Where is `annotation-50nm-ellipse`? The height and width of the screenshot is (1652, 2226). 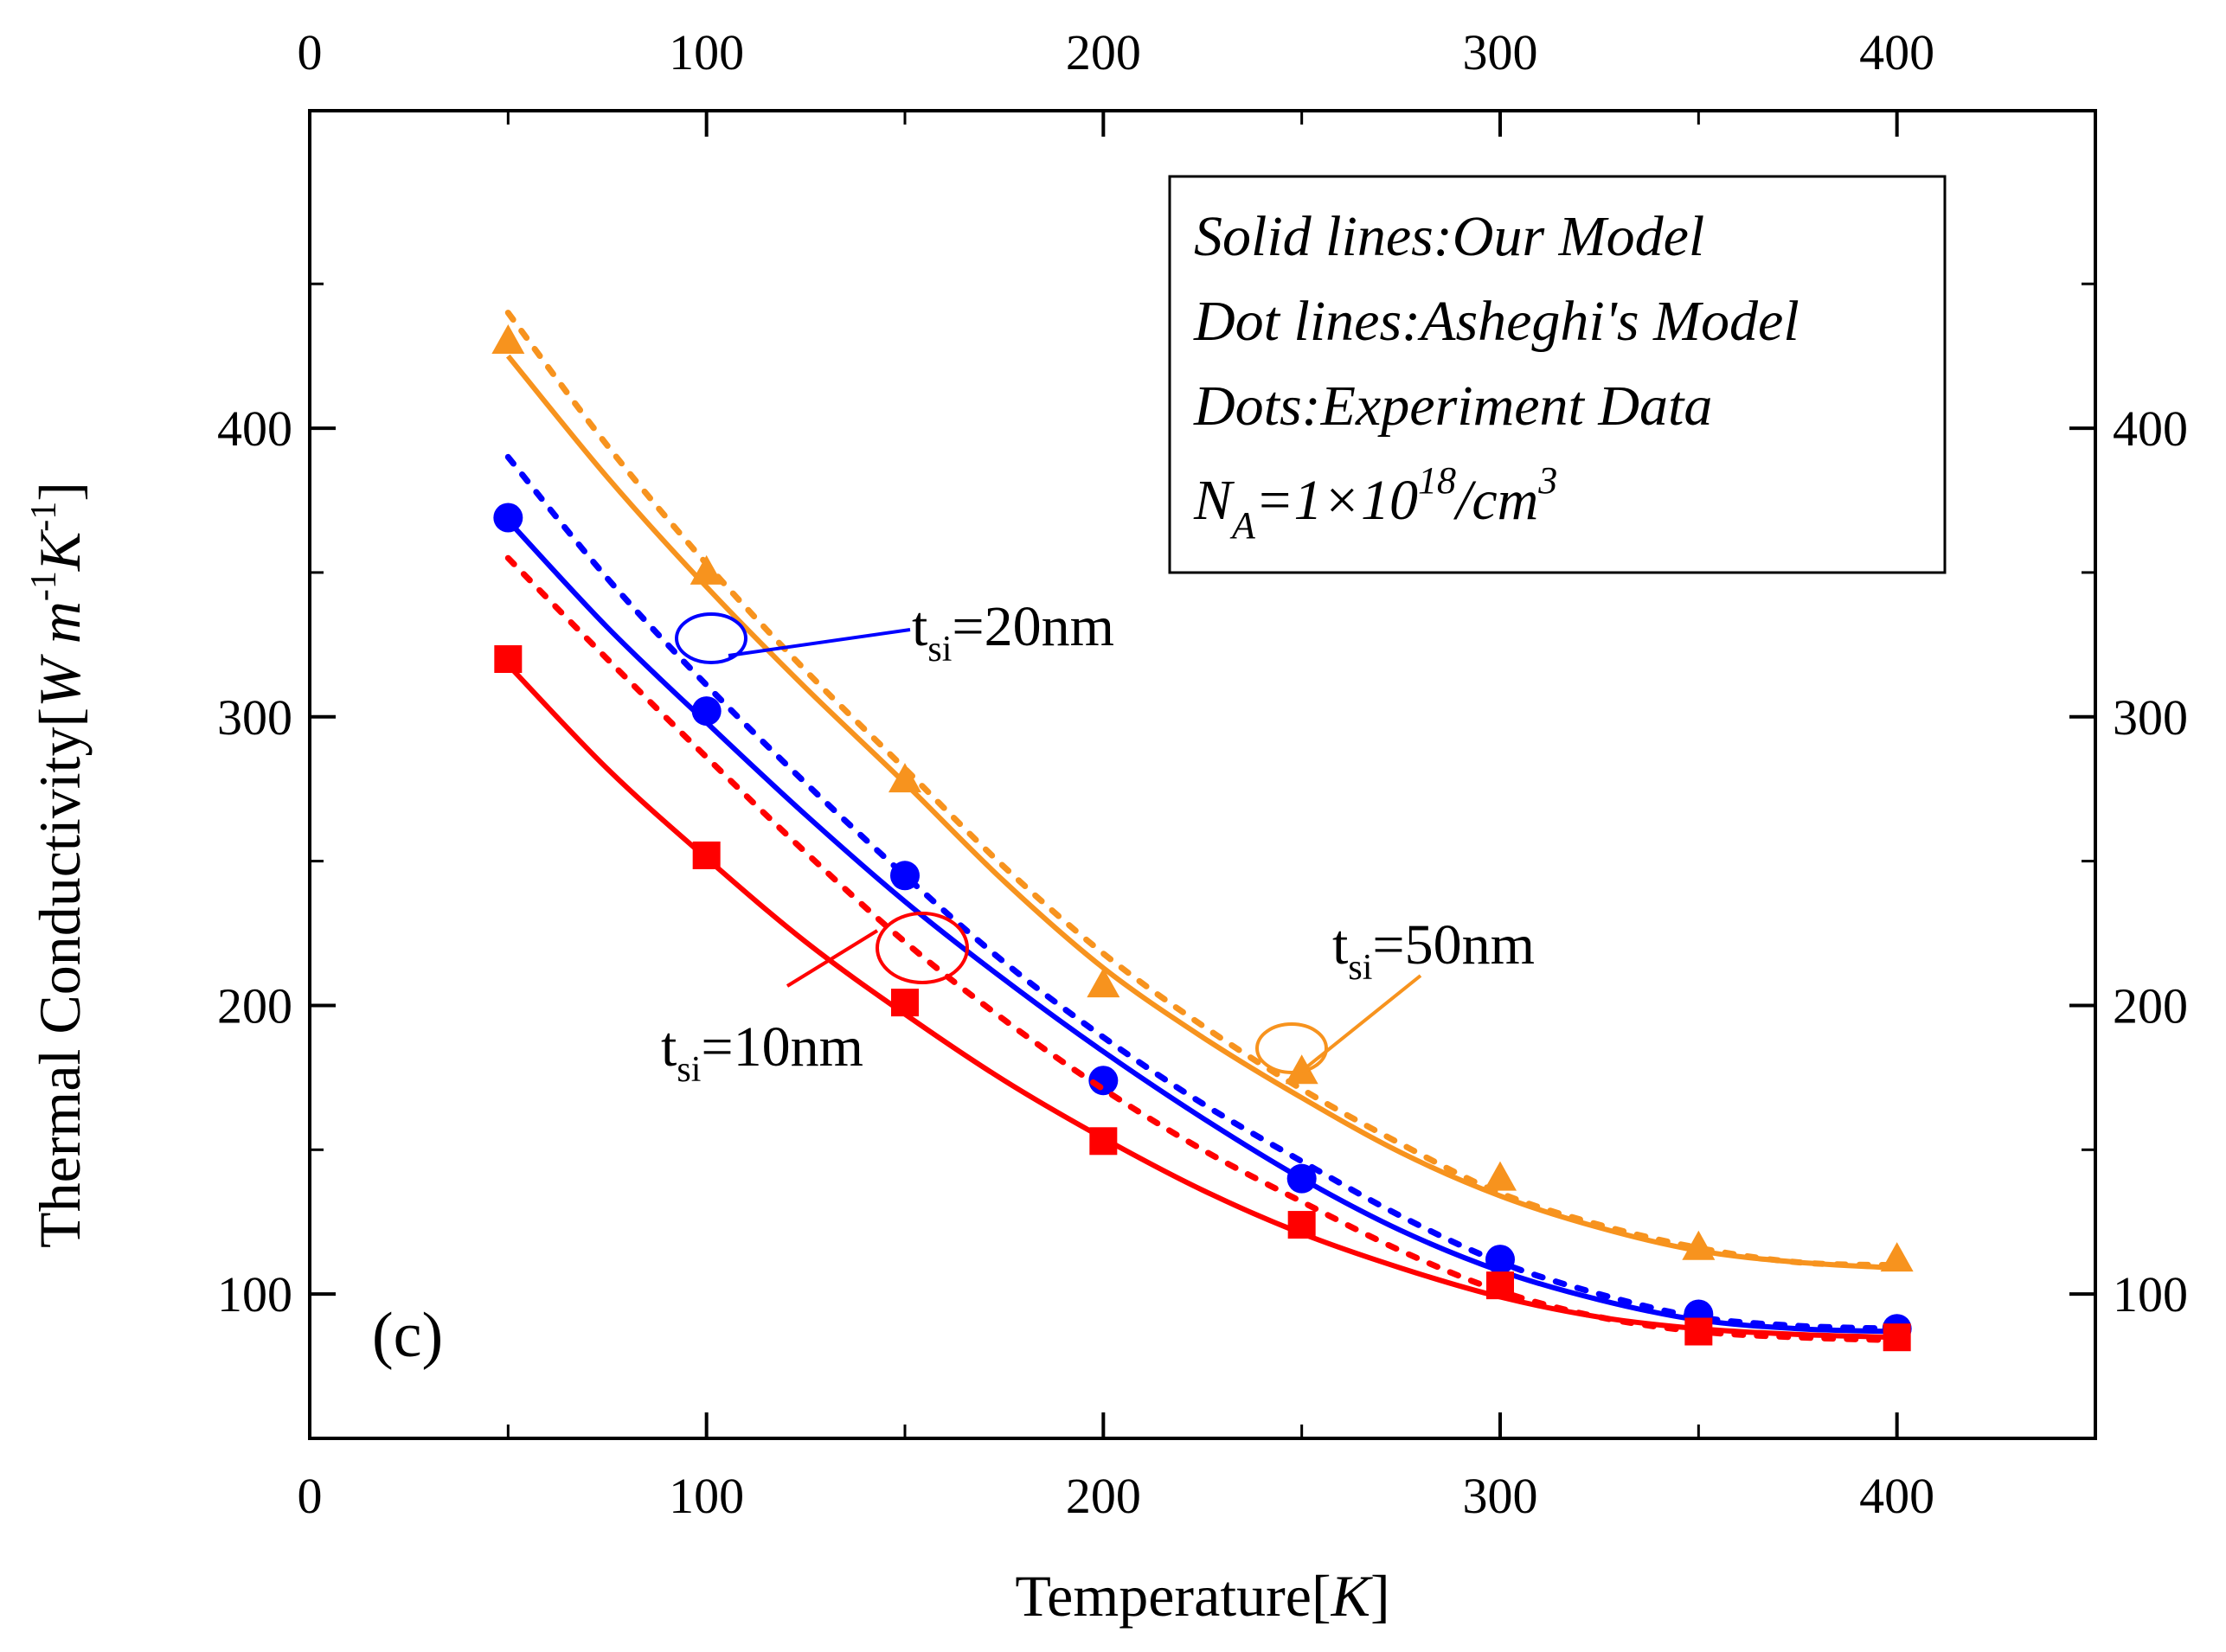 annotation-50nm-ellipse is located at coordinates (1292, 1048).